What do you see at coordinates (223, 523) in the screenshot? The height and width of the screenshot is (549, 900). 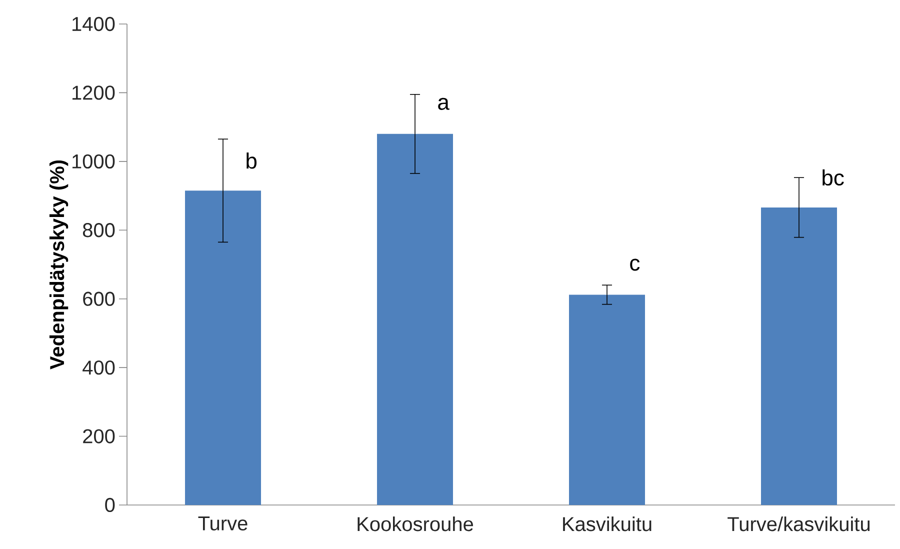 I see `x-tick-label: Turve` at bounding box center [223, 523].